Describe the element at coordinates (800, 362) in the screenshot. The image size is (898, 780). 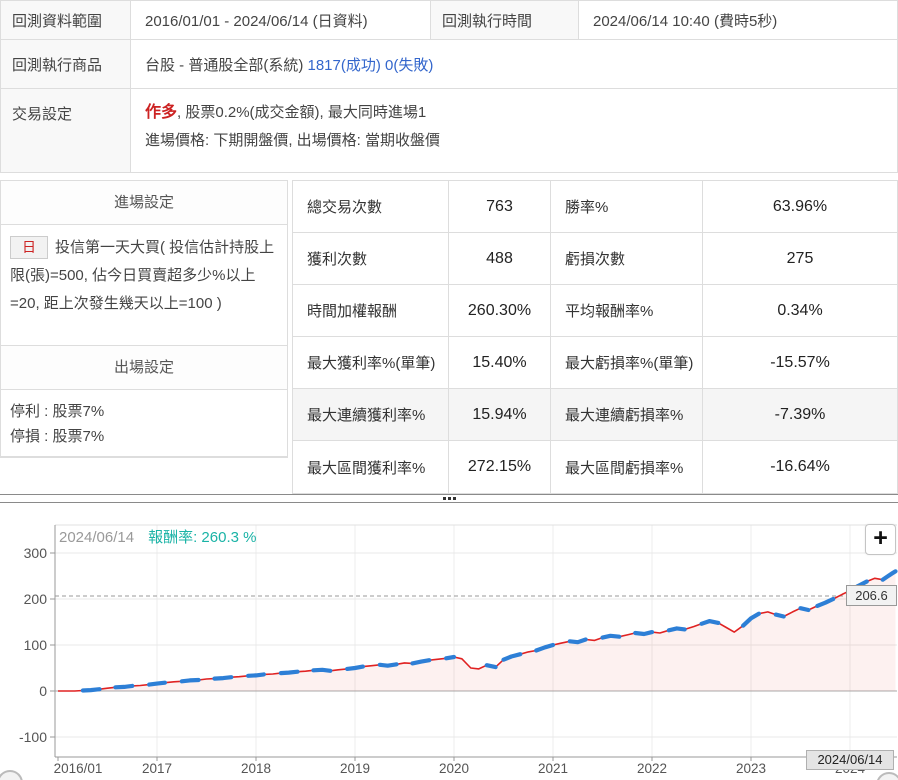
I see `stat-value: -15.57%` at that location.